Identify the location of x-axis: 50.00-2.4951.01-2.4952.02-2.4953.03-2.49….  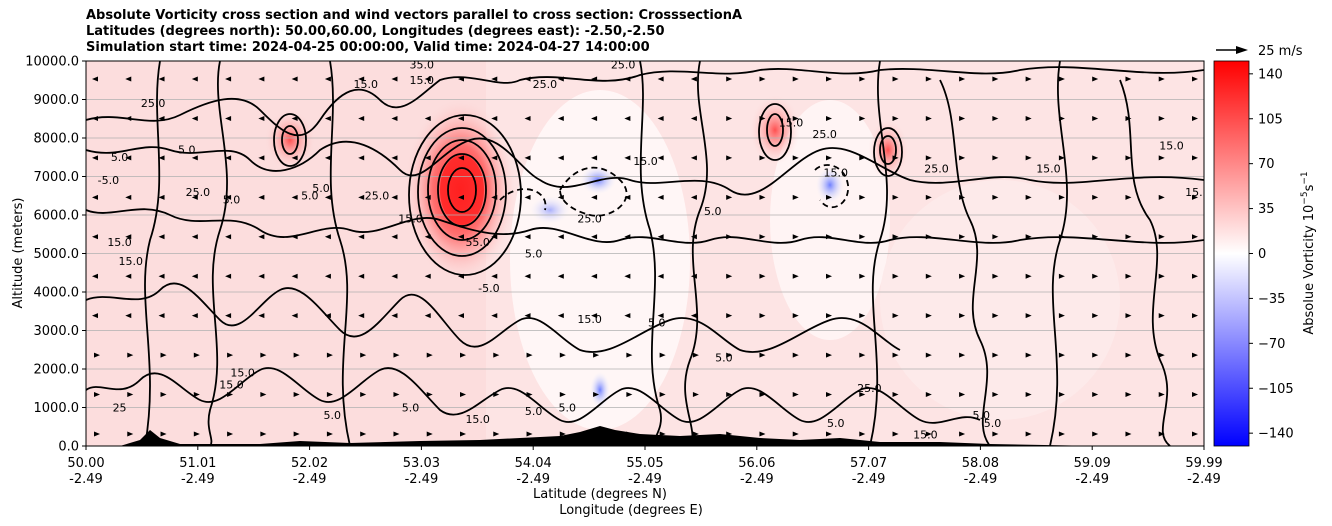
(645, 466).